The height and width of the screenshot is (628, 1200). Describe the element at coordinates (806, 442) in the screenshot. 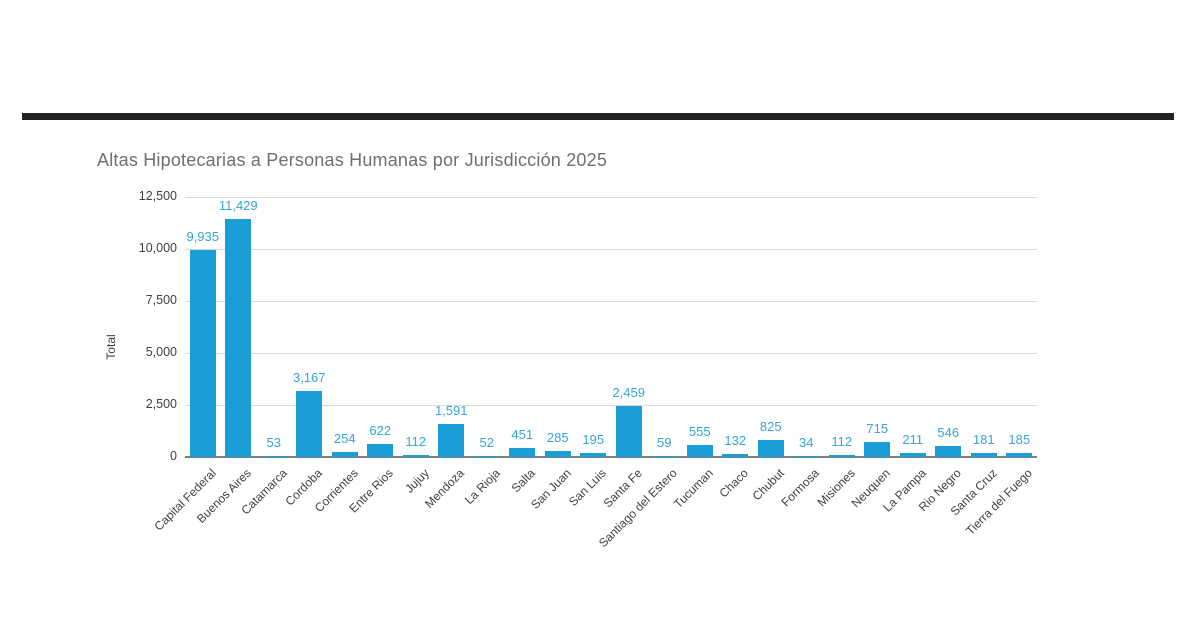

I see `bar-value-label: 34` at that location.